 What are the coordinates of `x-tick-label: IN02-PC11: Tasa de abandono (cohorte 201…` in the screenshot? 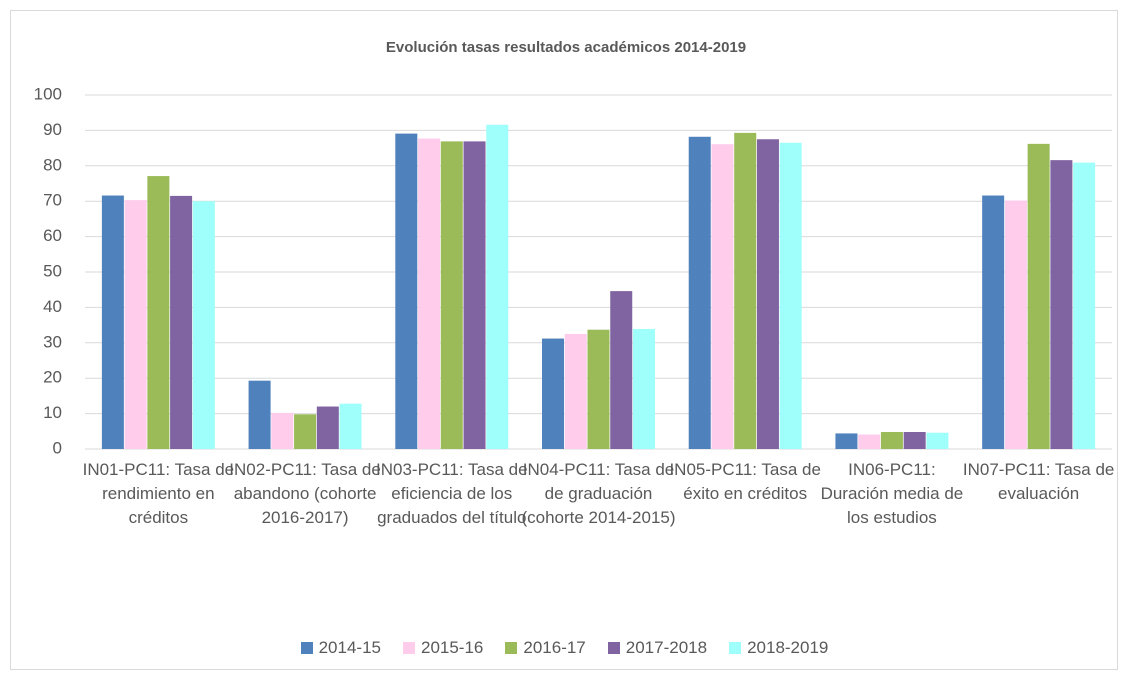 It's located at (305, 493).